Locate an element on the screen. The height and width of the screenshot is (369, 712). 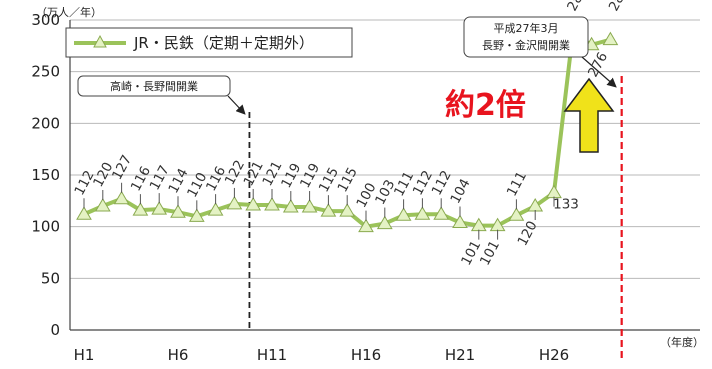
y-tick-label: 250 is located at coordinates (45, 72).